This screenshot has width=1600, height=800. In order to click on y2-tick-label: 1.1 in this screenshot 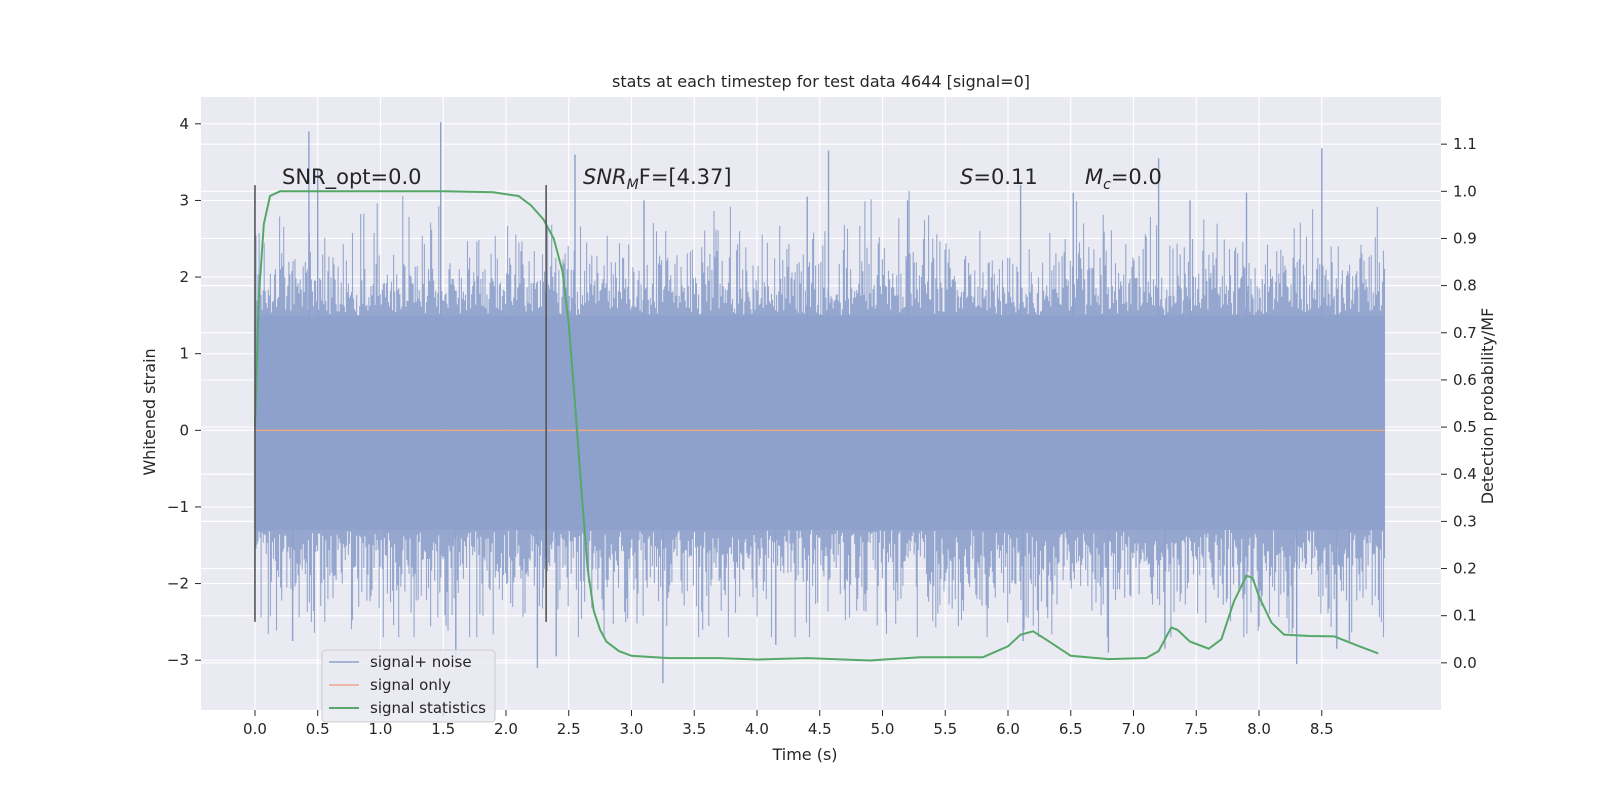, I will do `click(1465, 144)`.